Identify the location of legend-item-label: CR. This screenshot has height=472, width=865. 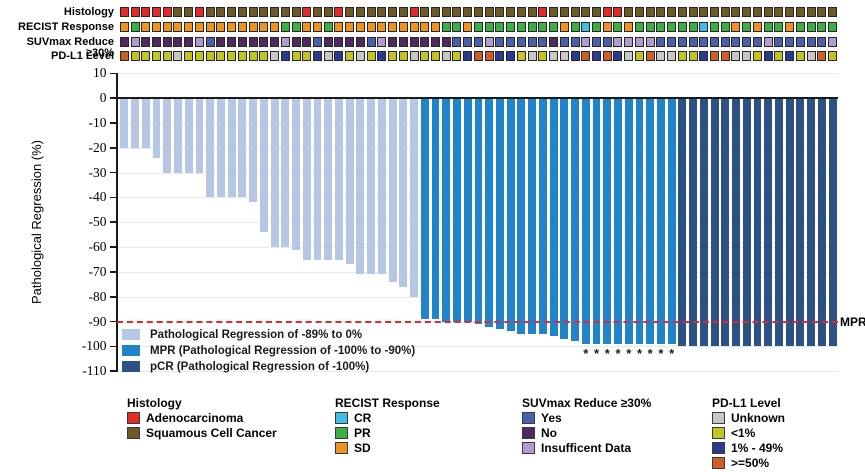
(363, 418).